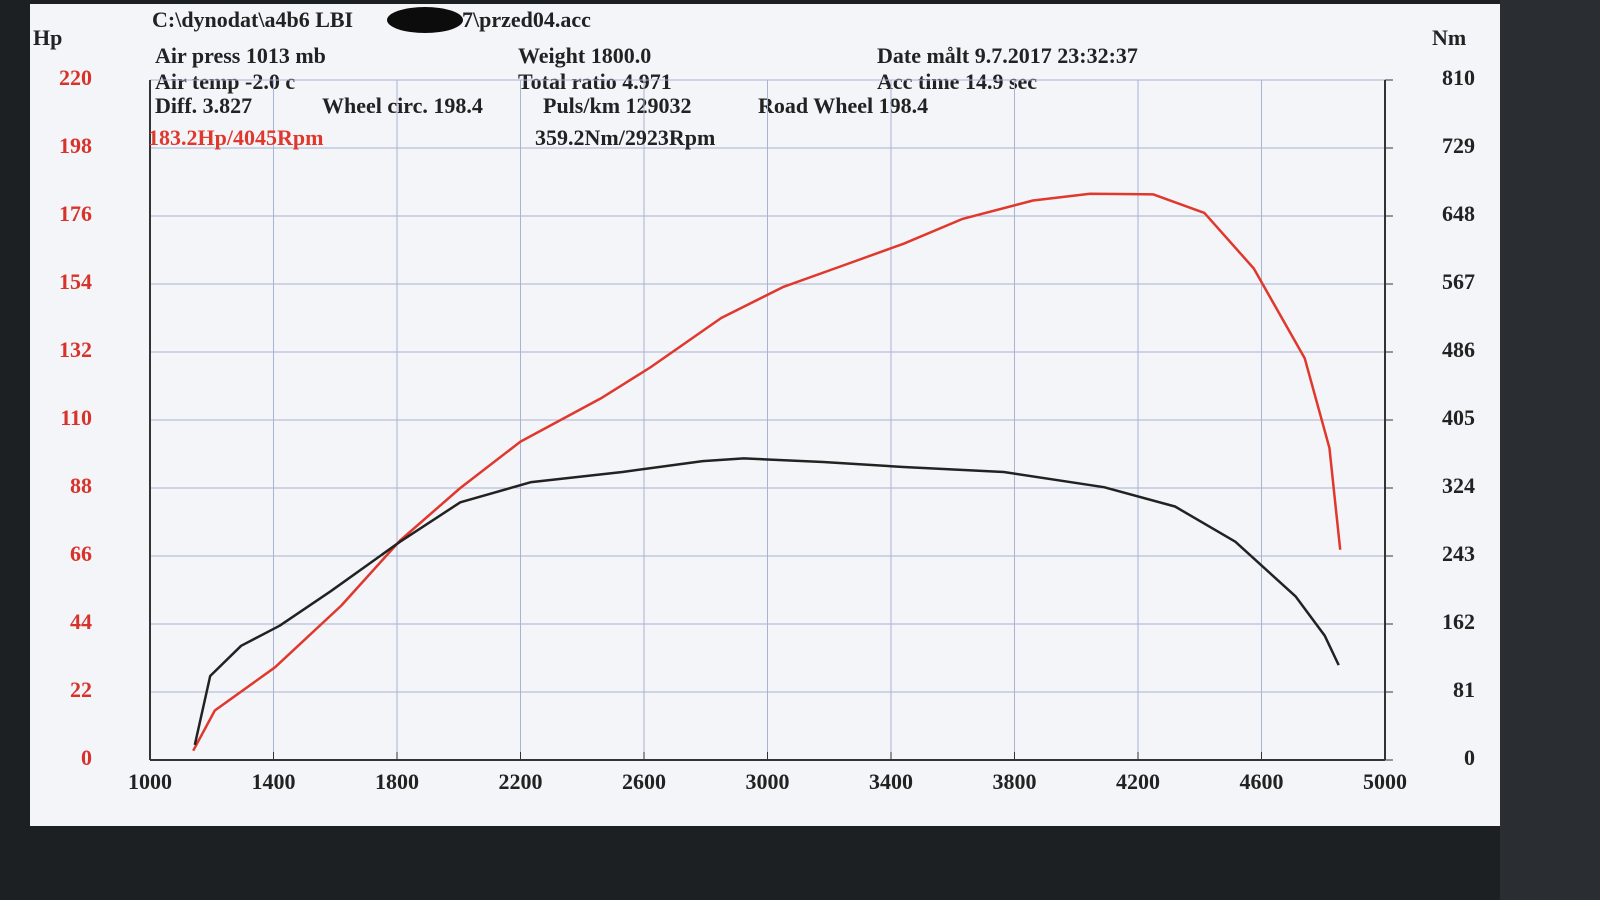 This screenshot has width=1600, height=900. What do you see at coordinates (1015, 781) in the screenshot?
I see `x-tick-label: 3800` at bounding box center [1015, 781].